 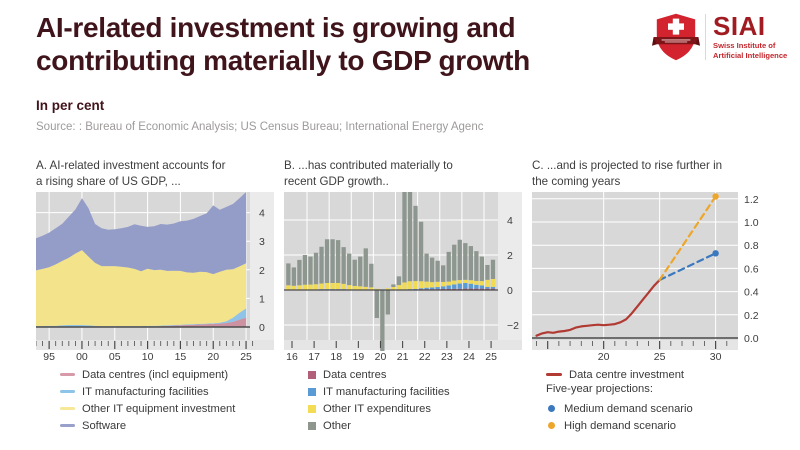 What do you see at coordinates (576, 181) in the screenshot?
I see `panel-c-title-line2: the coming years` at bounding box center [576, 181].